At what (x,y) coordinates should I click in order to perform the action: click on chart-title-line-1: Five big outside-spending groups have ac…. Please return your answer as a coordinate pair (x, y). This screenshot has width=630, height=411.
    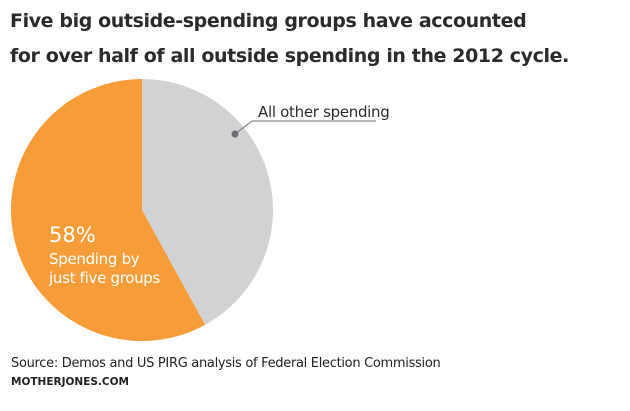
    Looking at the image, I should click on (268, 21).